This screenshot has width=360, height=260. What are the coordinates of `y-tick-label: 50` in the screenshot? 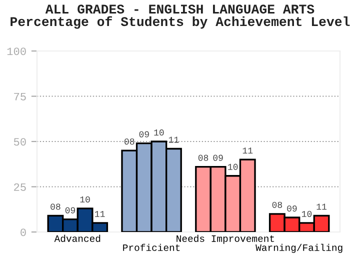 It's located at (20, 142).